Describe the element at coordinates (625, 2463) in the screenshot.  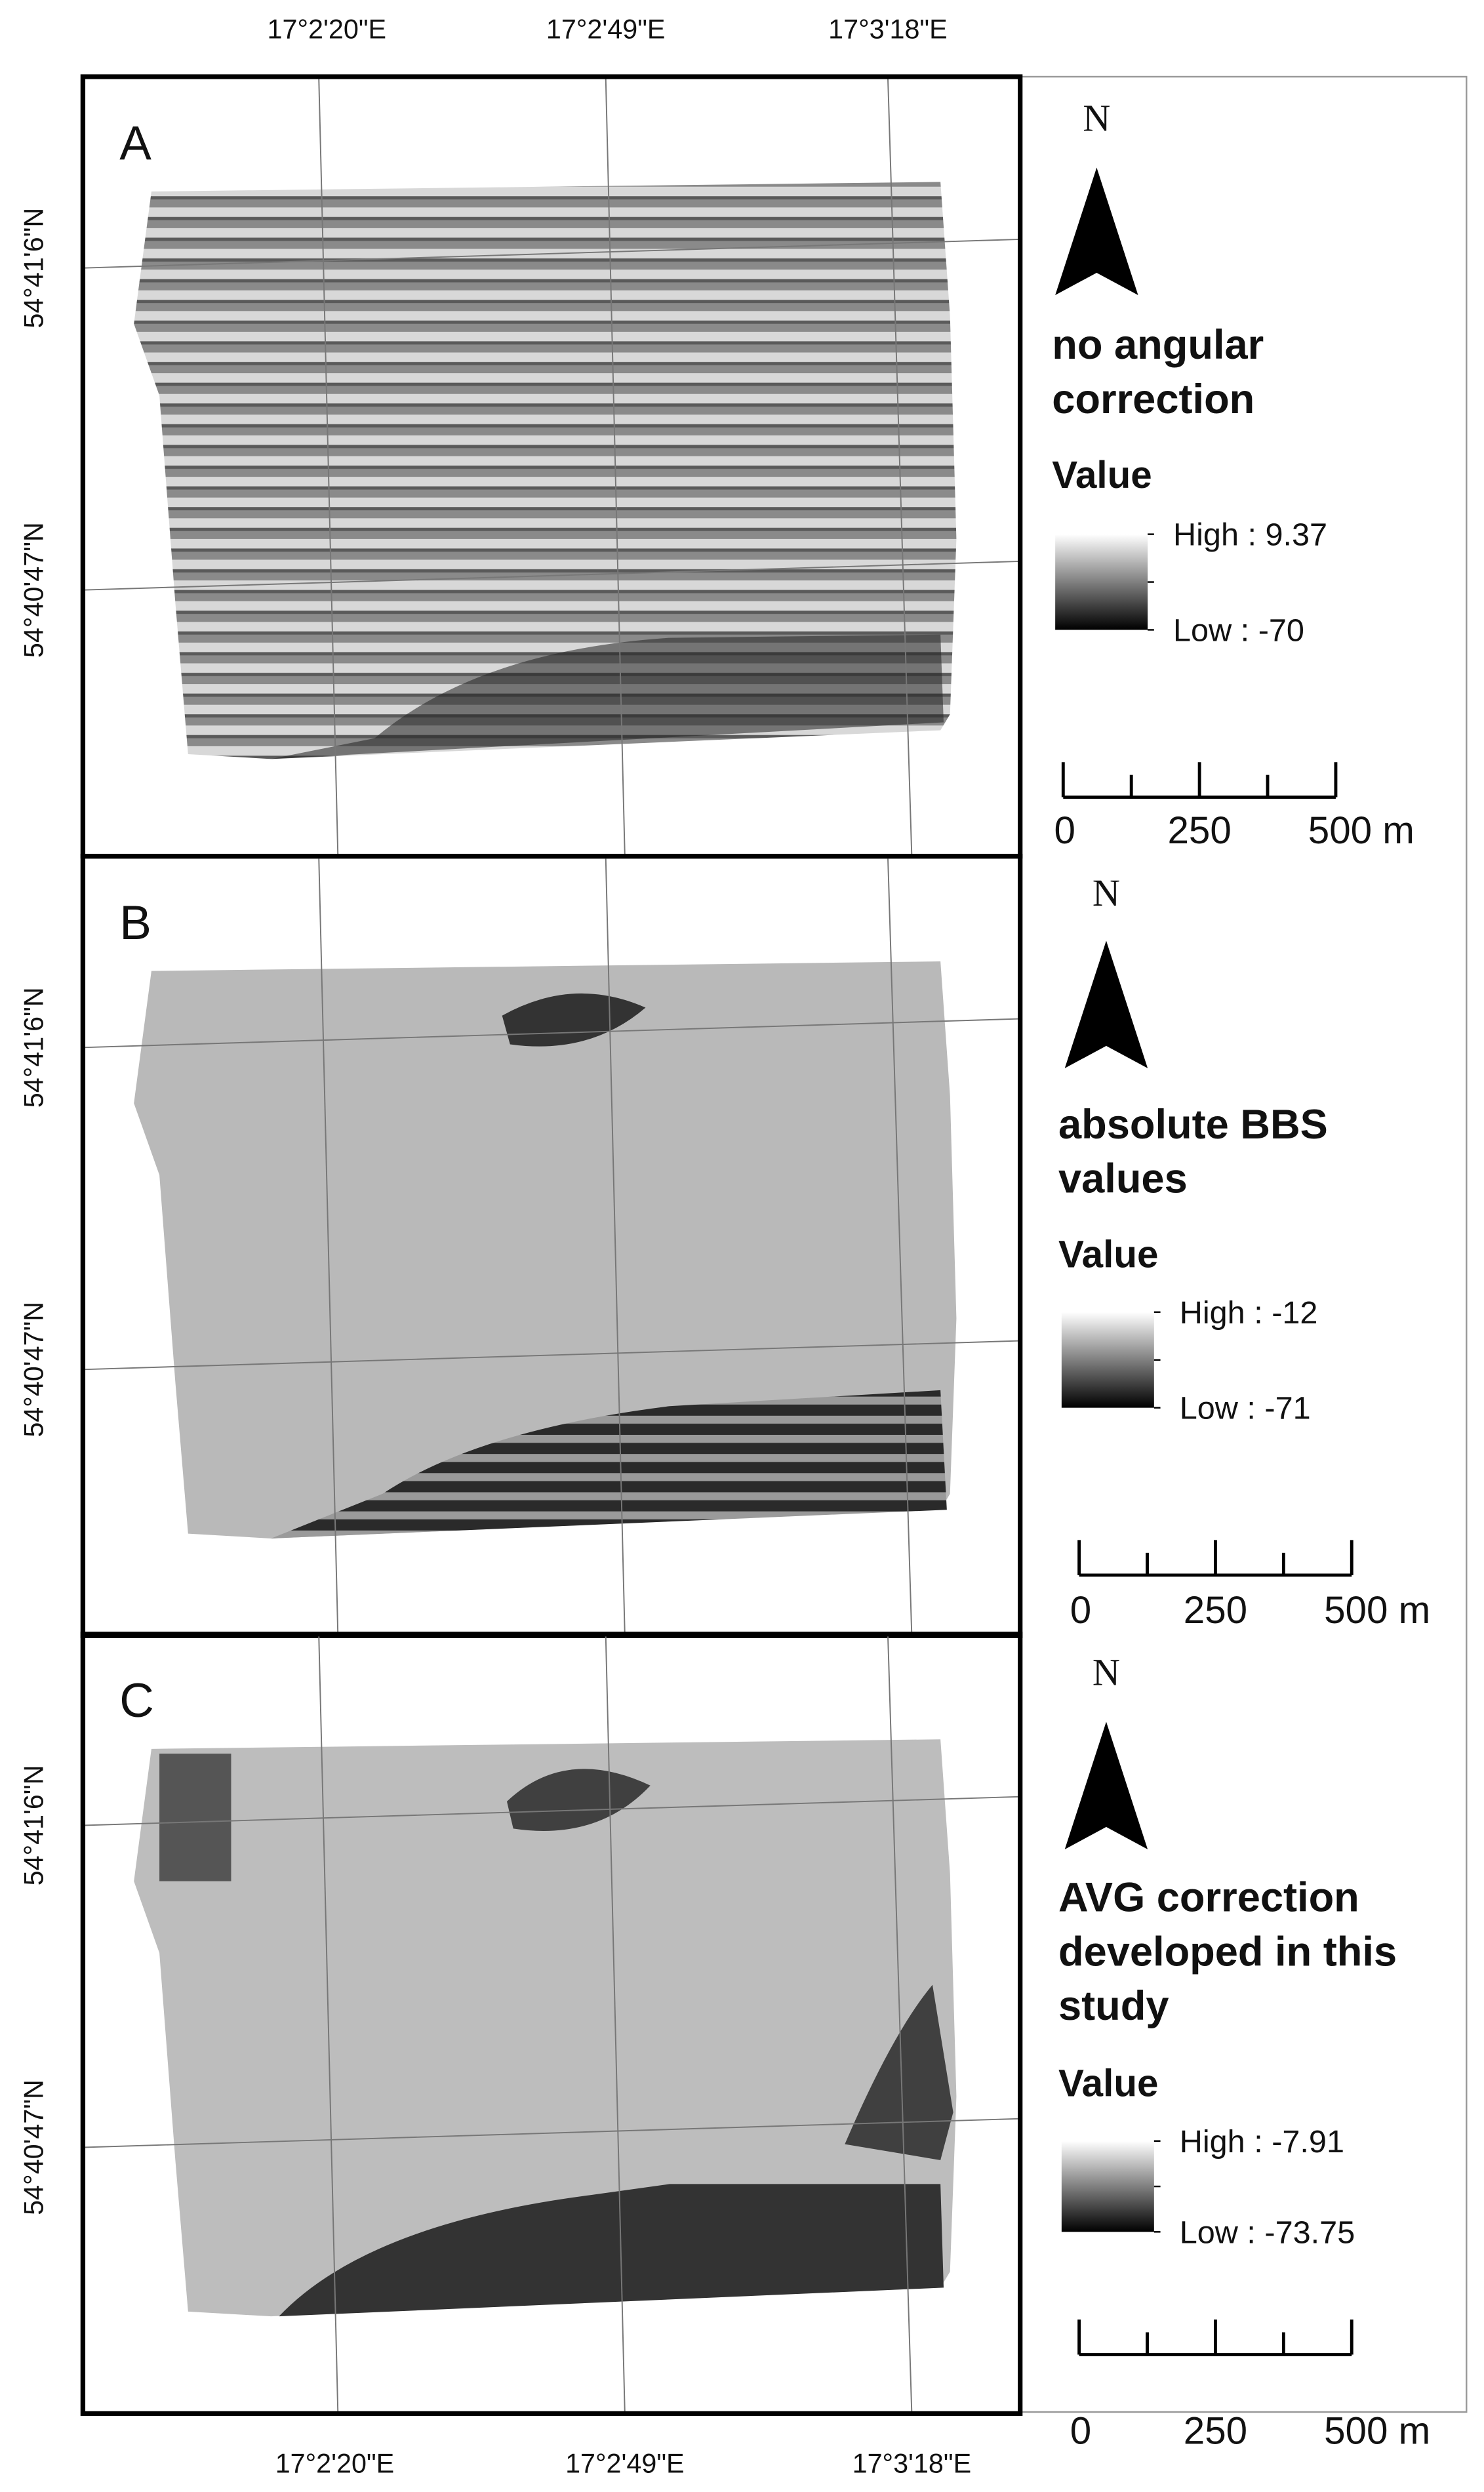
I see `longitude-label-bottom: 17°2'49"E` at that location.